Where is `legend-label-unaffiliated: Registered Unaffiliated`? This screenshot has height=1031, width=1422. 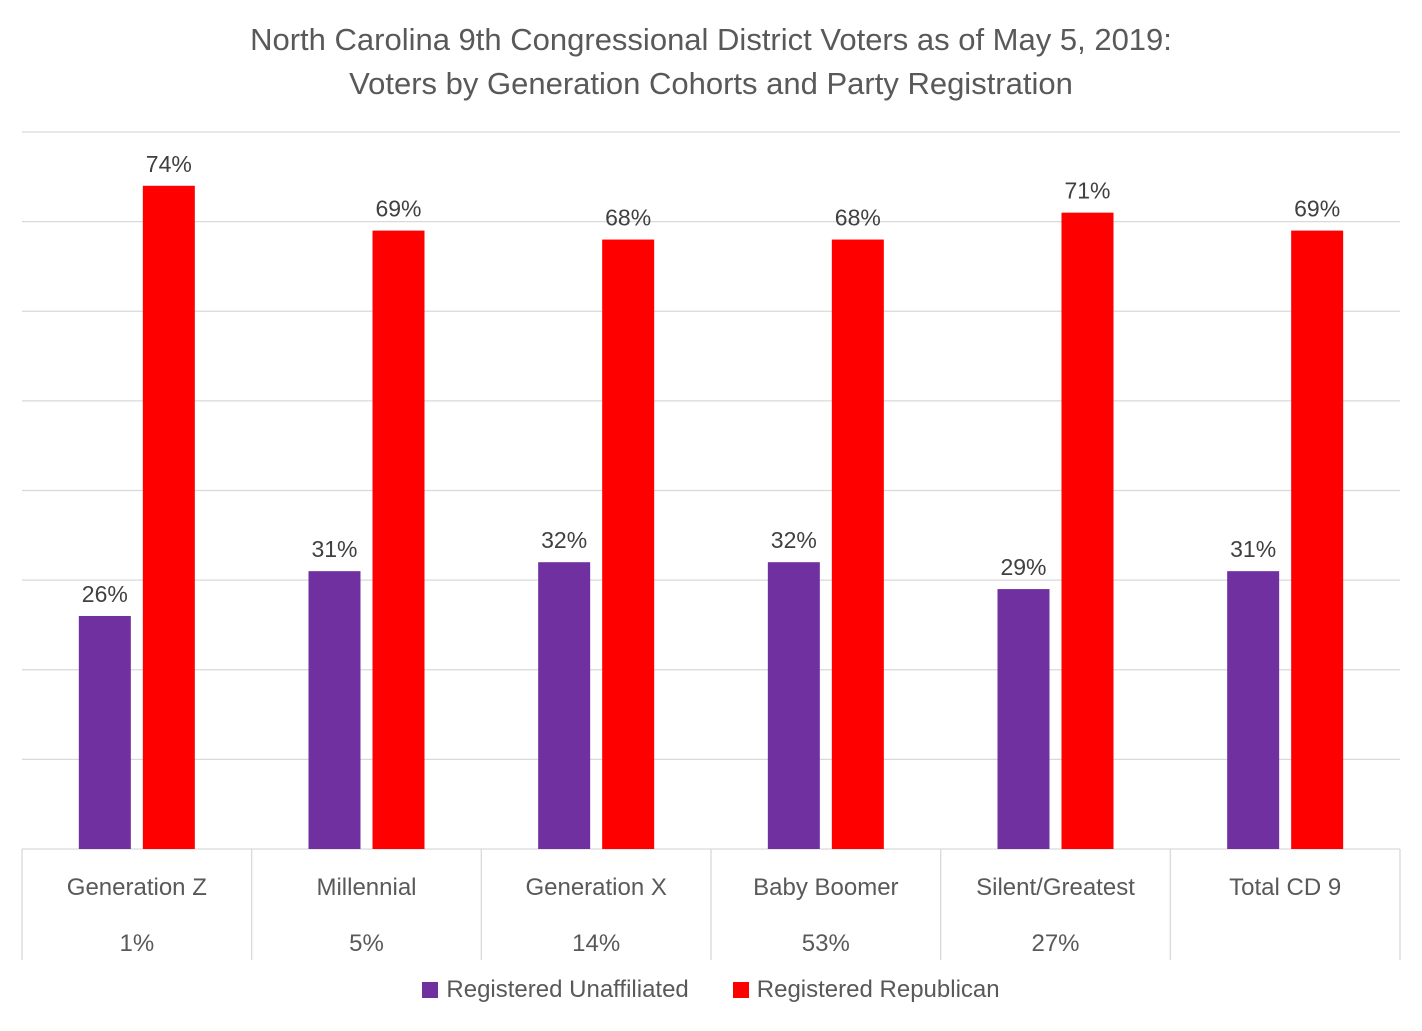
legend-label-unaffiliated: Registered Unaffiliated is located at coordinates (567, 989).